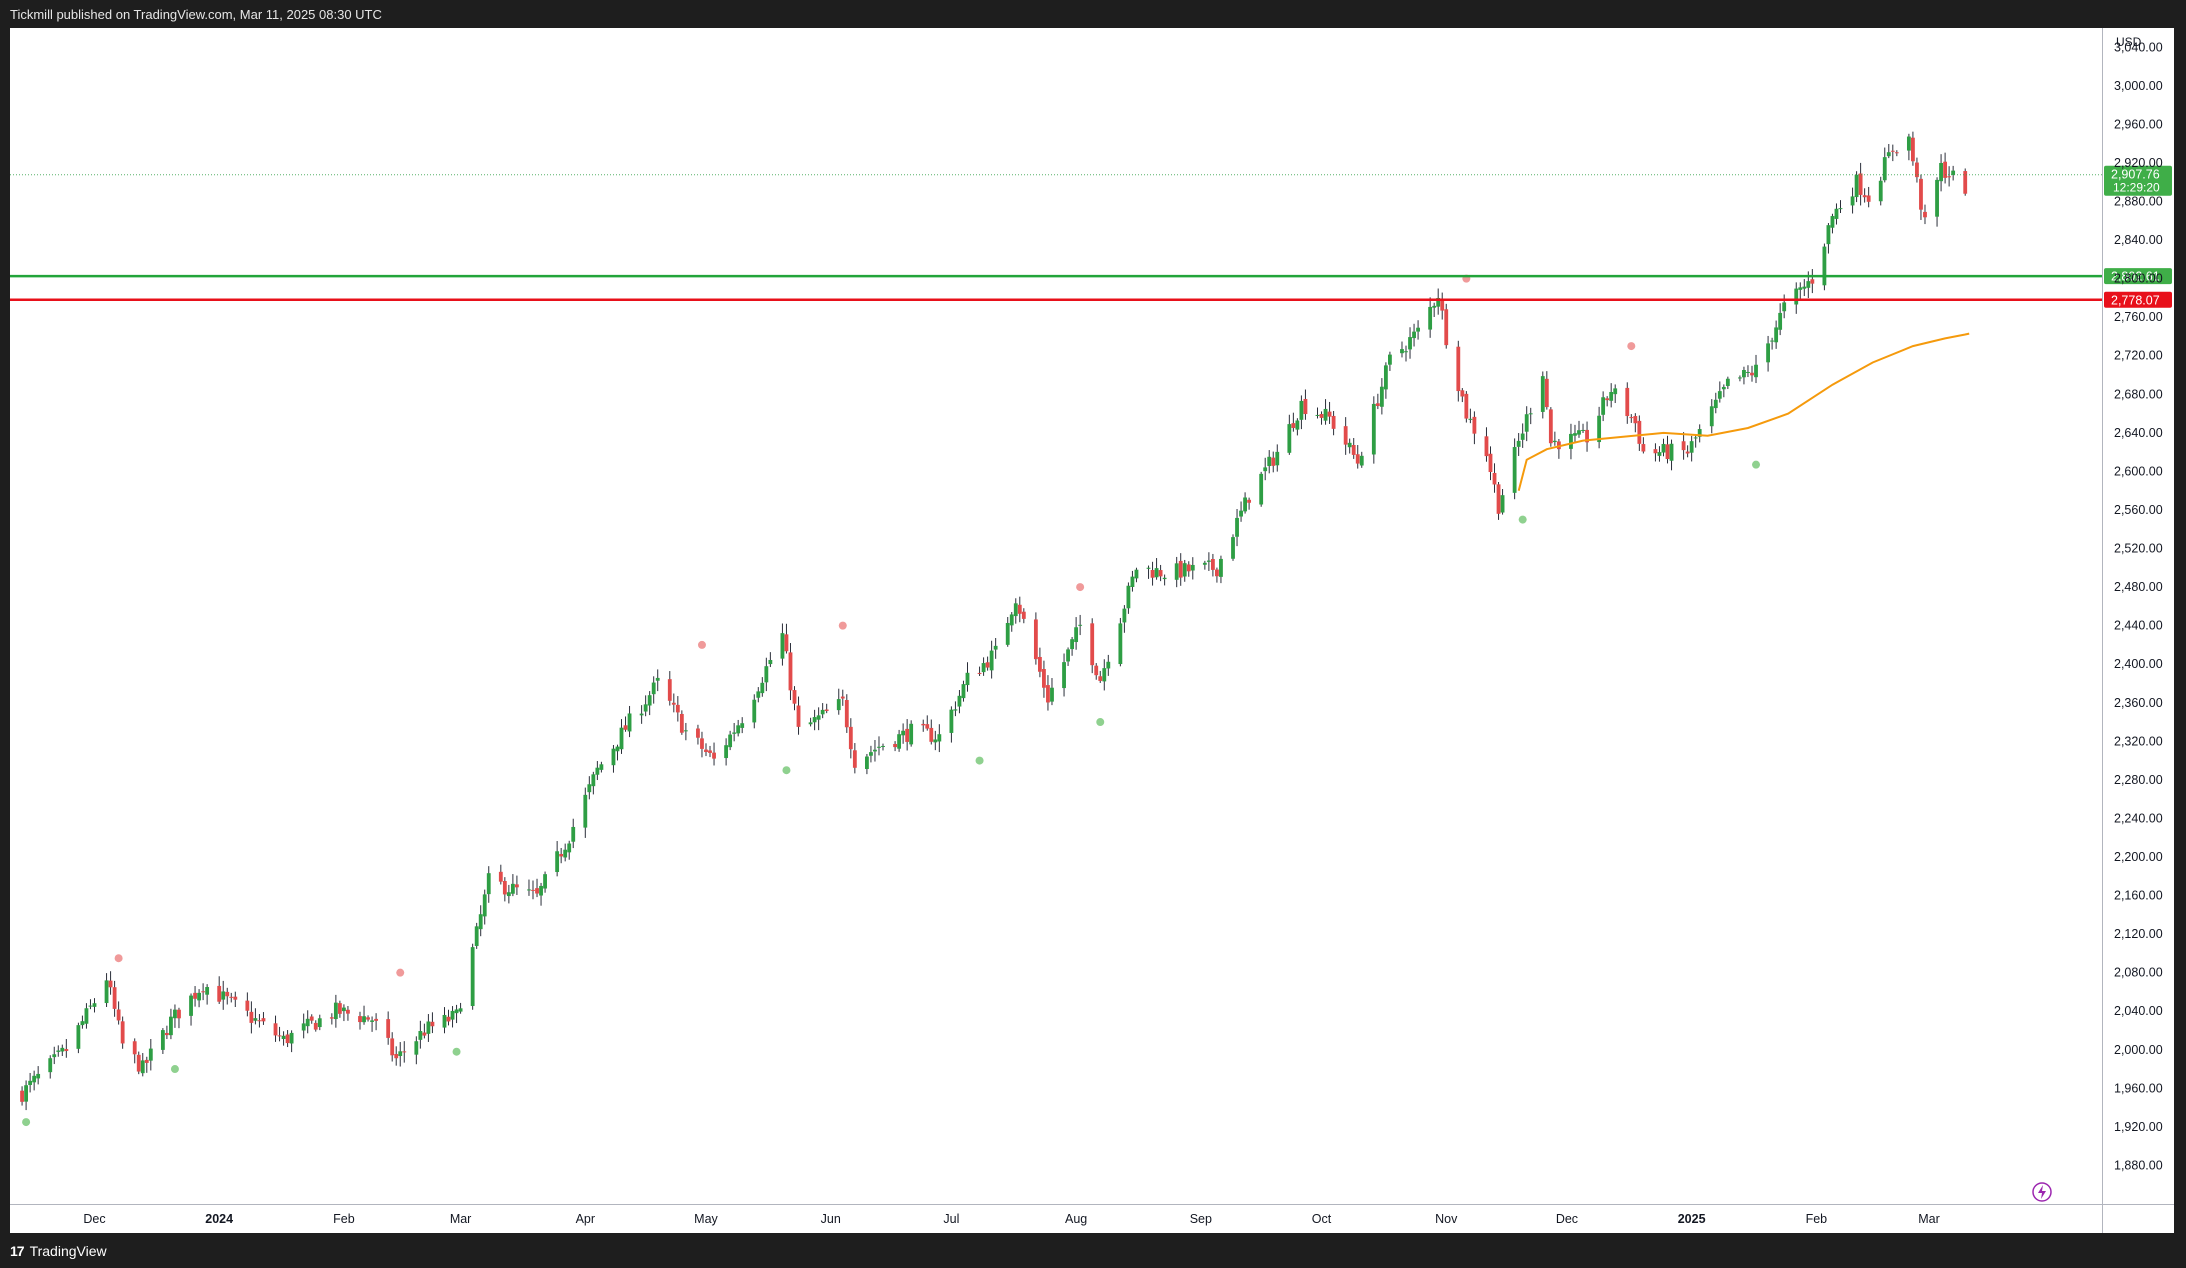 The width and height of the screenshot is (2186, 1268). Describe the element at coordinates (58, 1251) in the screenshot. I see `tradingview-logo-icon: 17 TradingView` at that location.